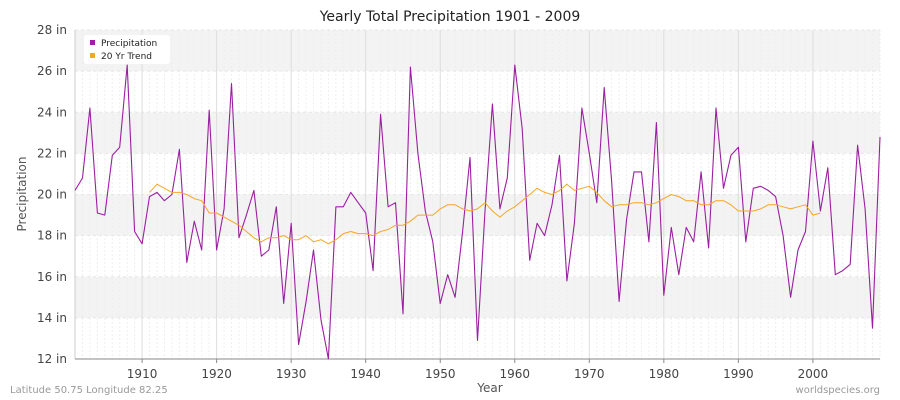  What do you see at coordinates (52, 318) in the screenshot?
I see `y-tick-label: 14 in` at bounding box center [52, 318].